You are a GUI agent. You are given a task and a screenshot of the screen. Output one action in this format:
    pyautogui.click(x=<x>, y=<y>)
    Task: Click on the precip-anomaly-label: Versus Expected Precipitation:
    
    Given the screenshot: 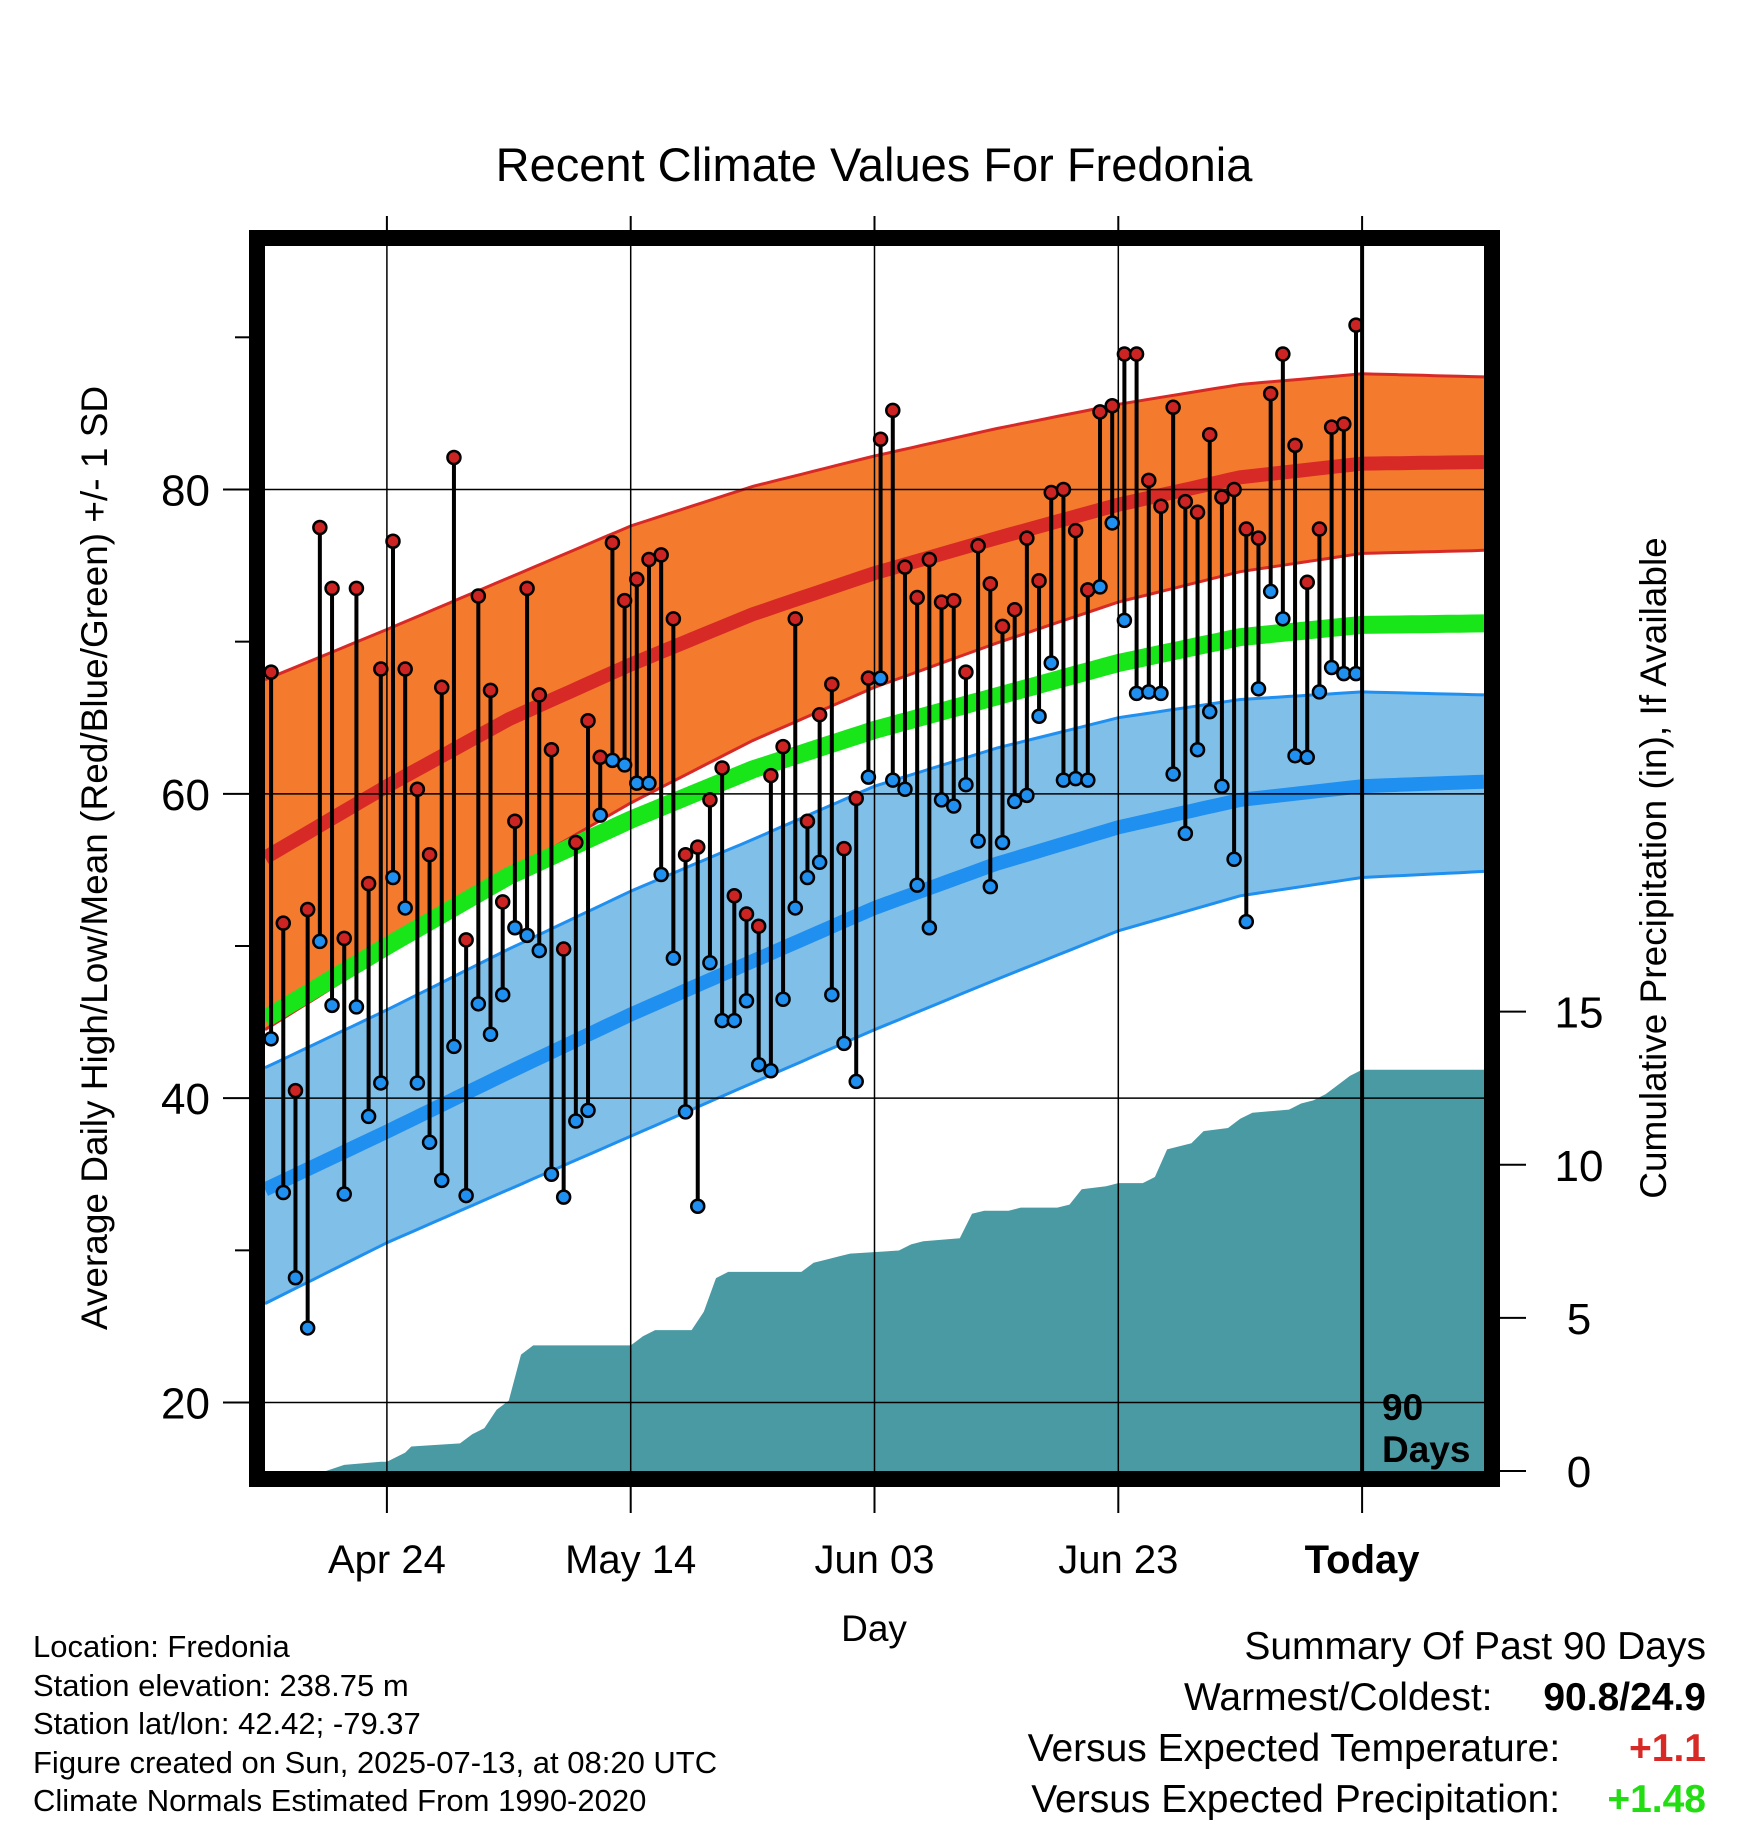 What is the action you would take?
    pyautogui.click(x=1296, y=1799)
    